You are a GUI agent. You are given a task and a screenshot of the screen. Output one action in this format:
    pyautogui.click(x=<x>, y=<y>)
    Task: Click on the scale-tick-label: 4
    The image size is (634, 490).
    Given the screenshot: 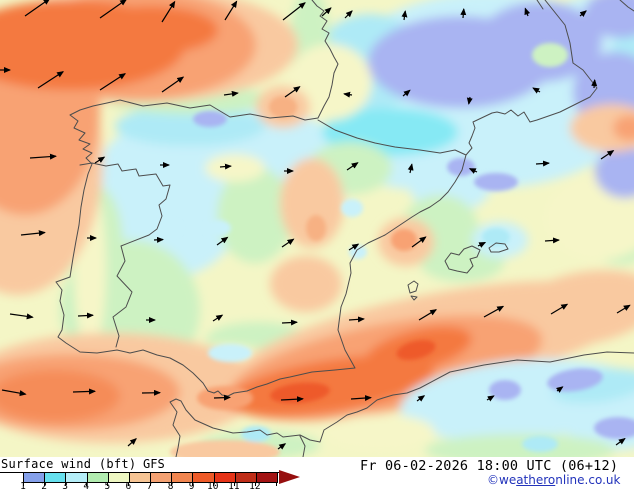 What is the action you would take?
    pyautogui.click(x=86, y=485)
    